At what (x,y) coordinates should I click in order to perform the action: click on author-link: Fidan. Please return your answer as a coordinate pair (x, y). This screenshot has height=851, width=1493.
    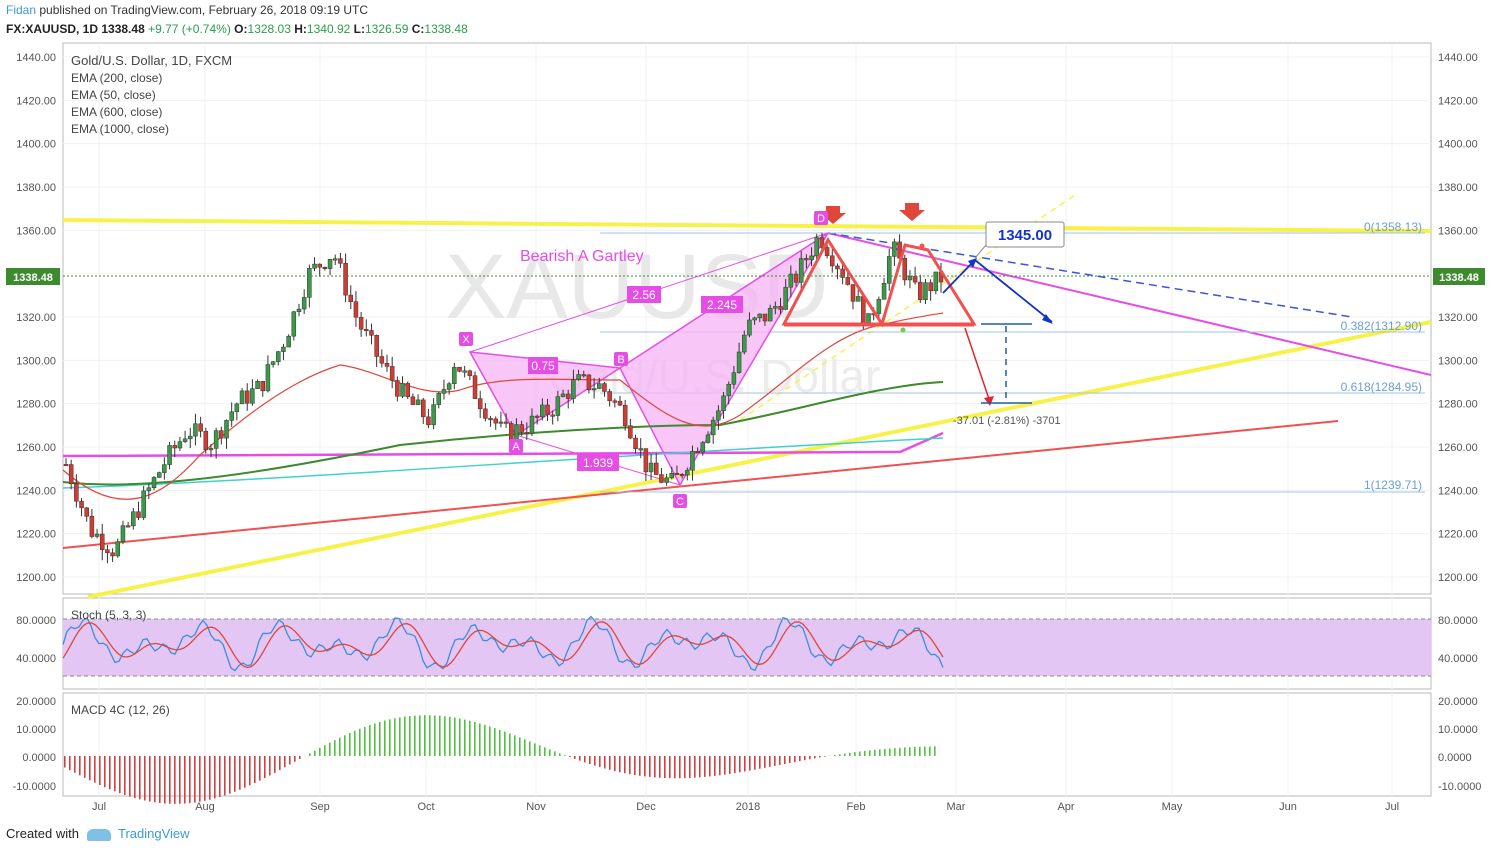
    Looking at the image, I should click on (21, 10).